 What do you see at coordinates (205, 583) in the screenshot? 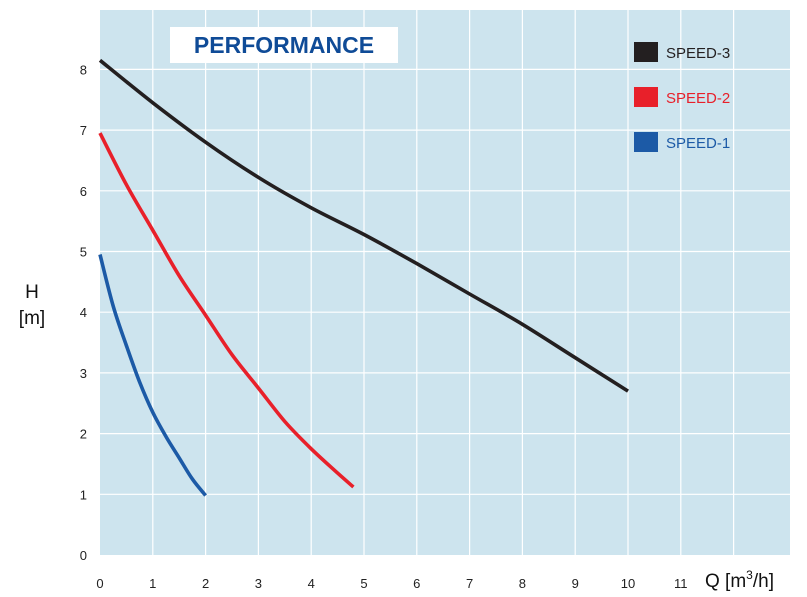
I see `x-tick-label: 2` at bounding box center [205, 583].